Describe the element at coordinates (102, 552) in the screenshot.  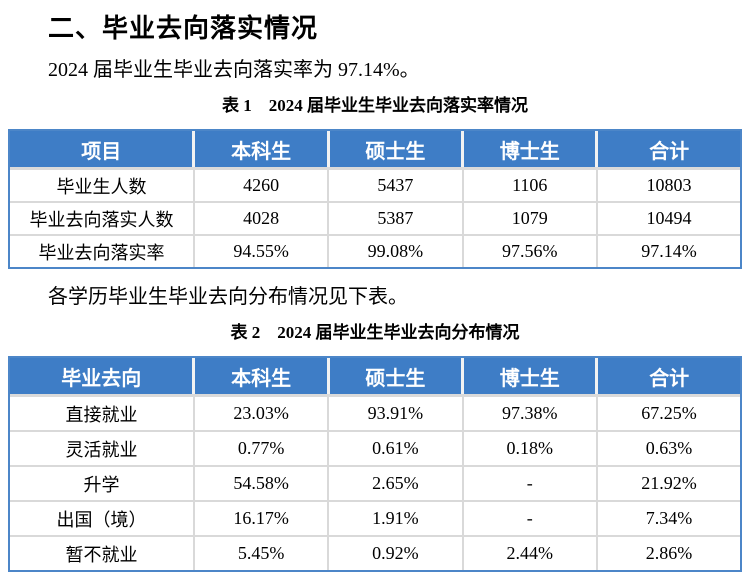
I see `row-label-cell: 暂不就业` at that location.